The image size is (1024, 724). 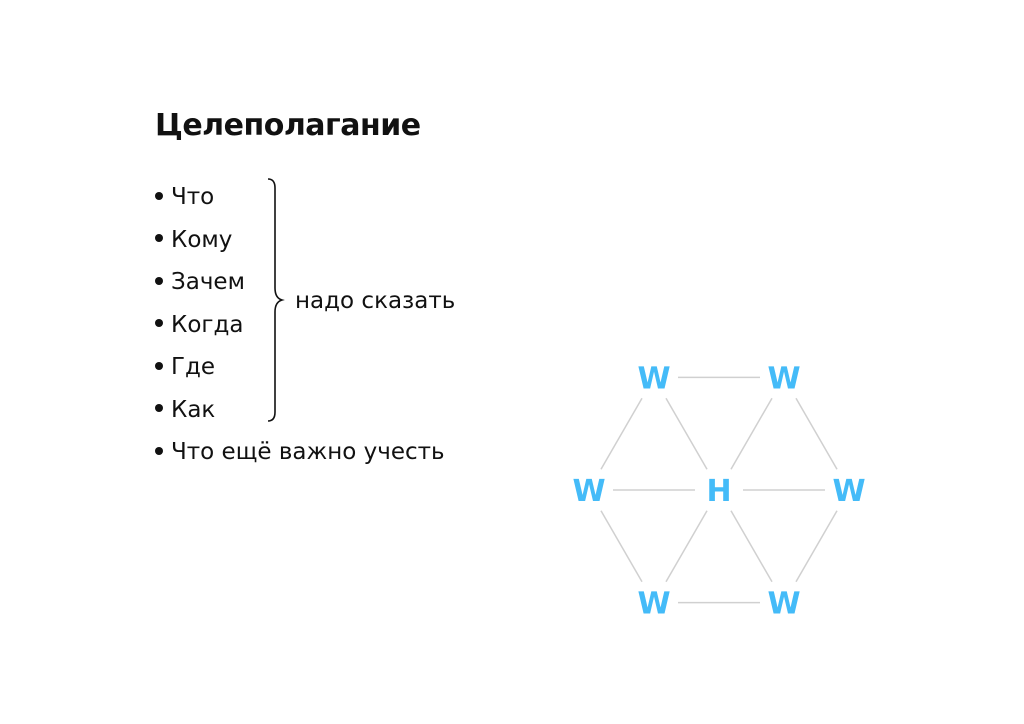 What do you see at coordinates (276, 300) in the screenshot?
I see `curly-brace-icon` at bounding box center [276, 300].